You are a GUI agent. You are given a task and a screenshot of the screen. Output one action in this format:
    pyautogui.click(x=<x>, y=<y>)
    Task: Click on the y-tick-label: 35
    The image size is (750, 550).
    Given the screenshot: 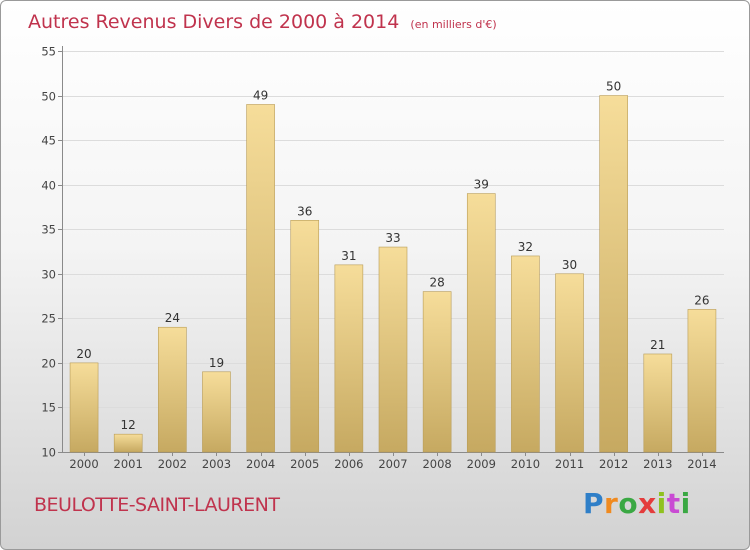 What is the action you would take?
    pyautogui.click(x=48, y=230)
    